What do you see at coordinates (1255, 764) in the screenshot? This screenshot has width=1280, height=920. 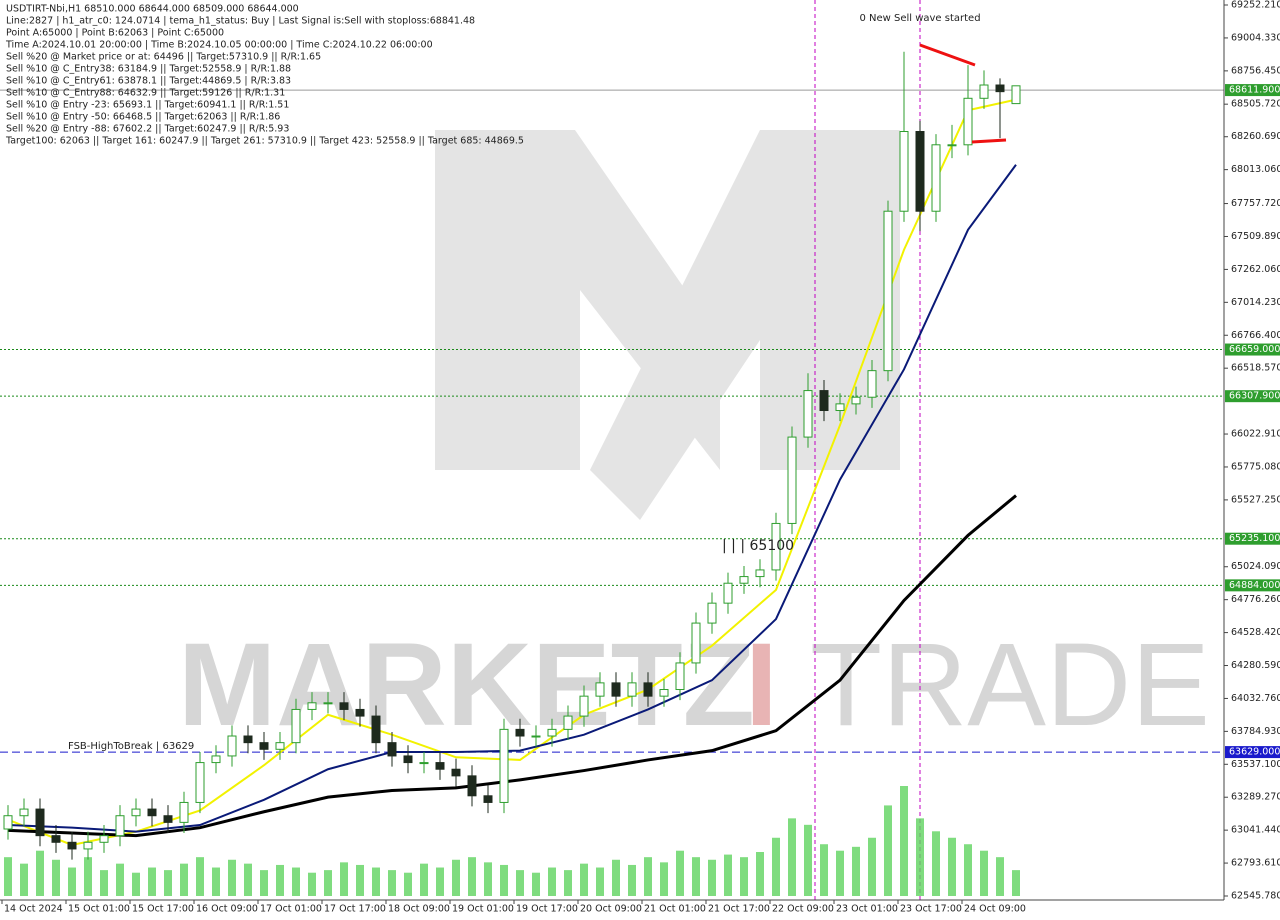 I see `y-tick-label: 63537.100` at bounding box center [1255, 764].